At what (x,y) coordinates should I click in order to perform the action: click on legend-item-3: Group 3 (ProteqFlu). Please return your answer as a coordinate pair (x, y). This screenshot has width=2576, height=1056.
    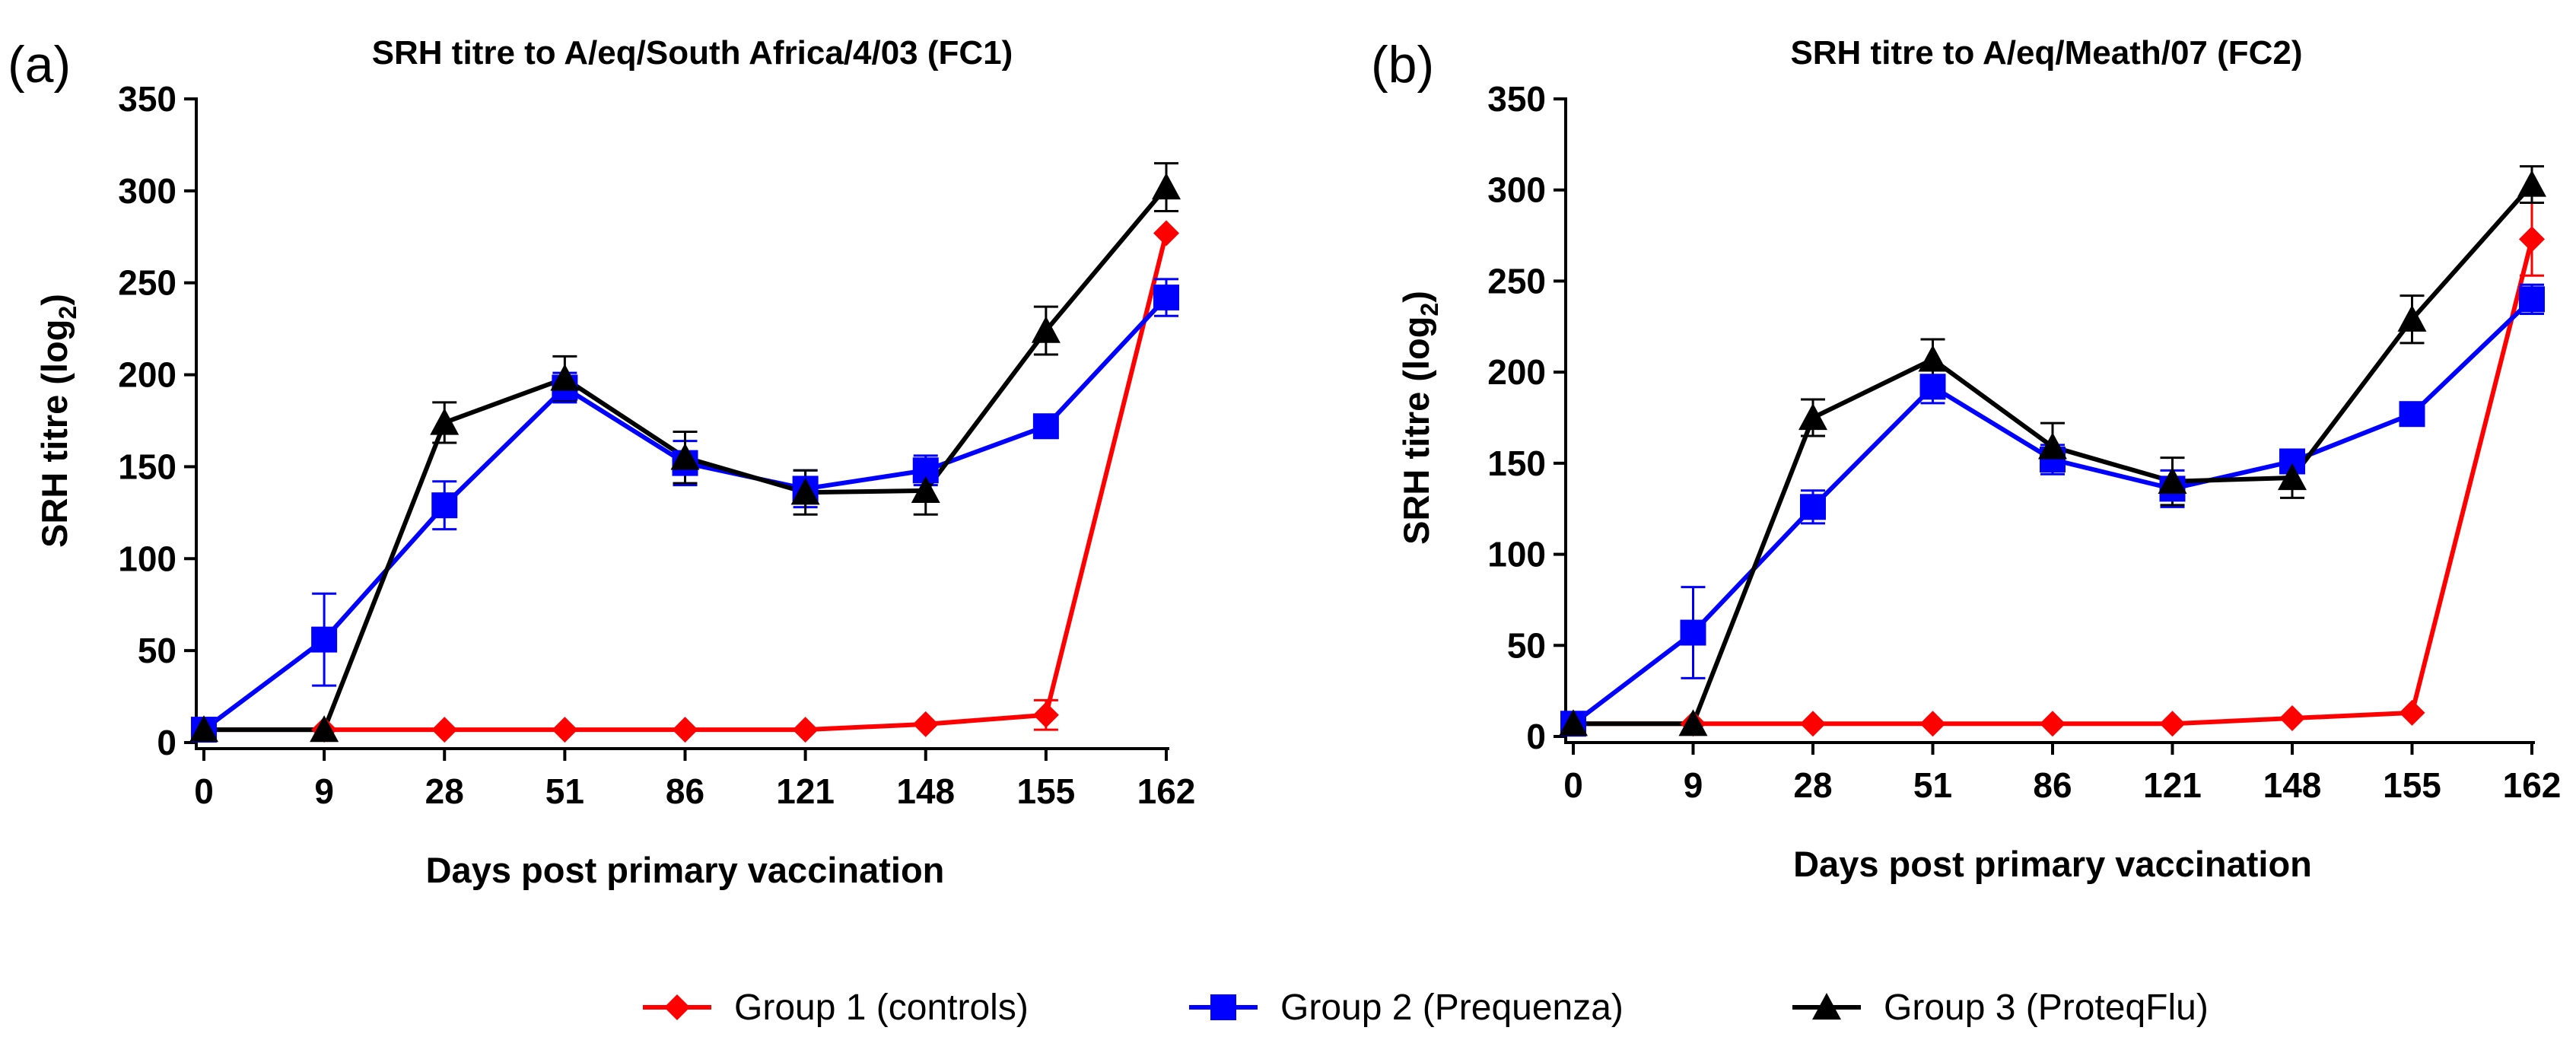
    Looking at the image, I should click on (2000, 1008).